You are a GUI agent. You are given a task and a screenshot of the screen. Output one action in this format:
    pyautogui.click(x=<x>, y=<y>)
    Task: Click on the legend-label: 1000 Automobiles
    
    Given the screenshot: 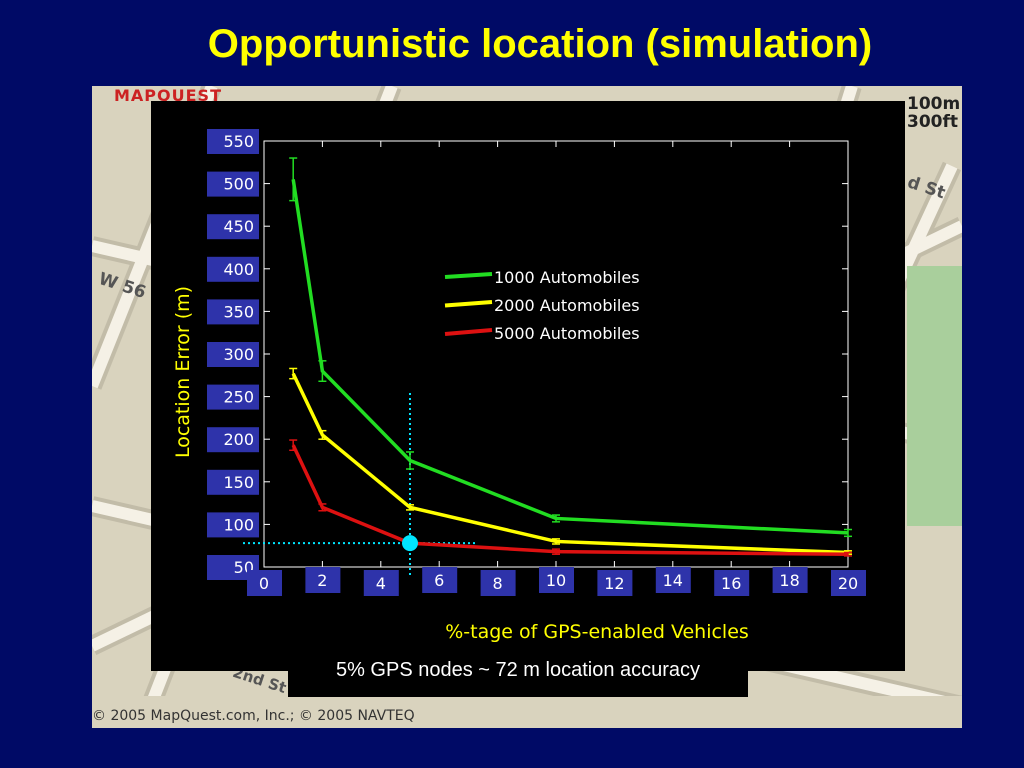 What is the action you would take?
    pyautogui.click(x=567, y=277)
    